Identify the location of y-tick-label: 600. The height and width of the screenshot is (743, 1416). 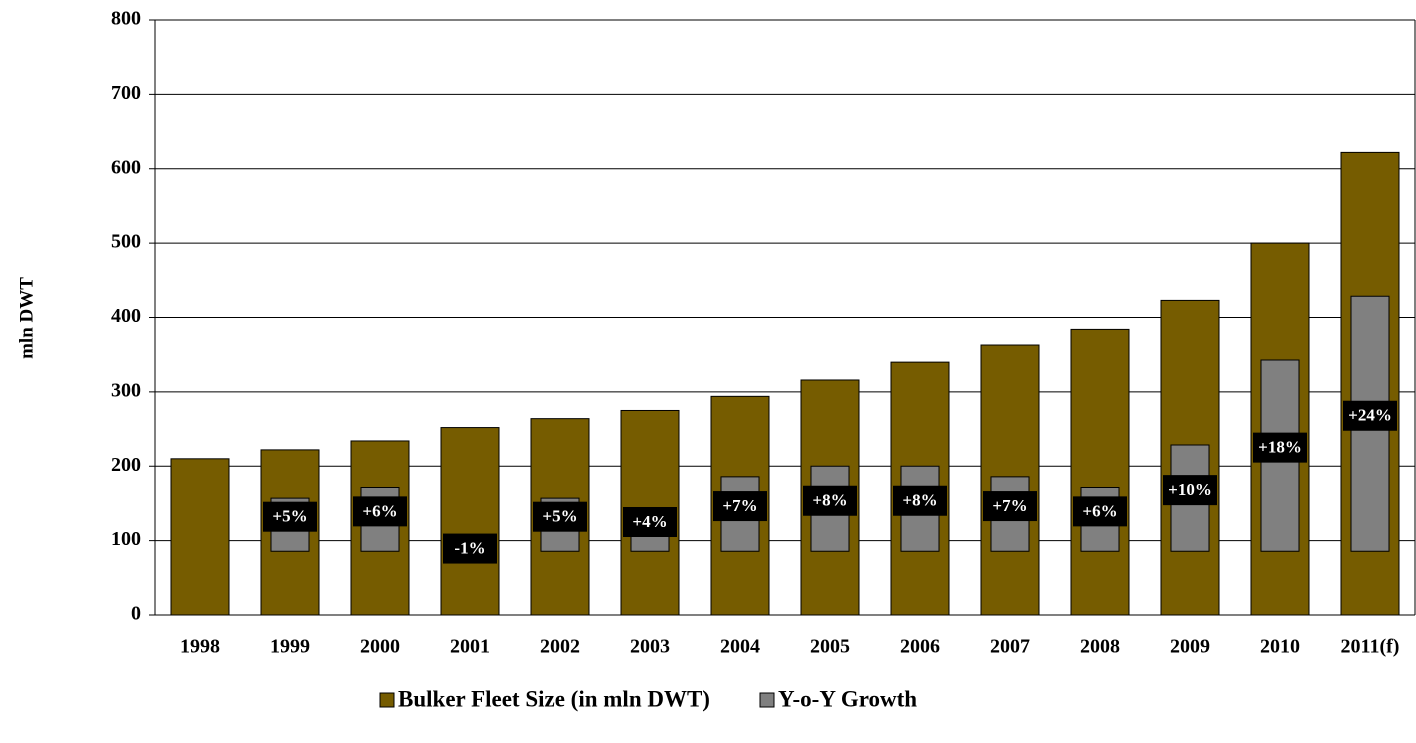
(126, 167).